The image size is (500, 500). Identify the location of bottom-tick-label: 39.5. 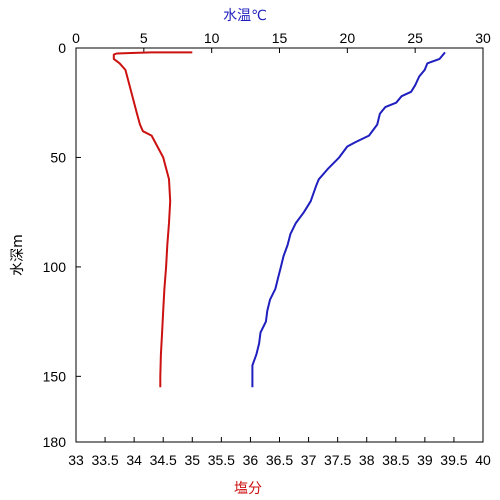
(453, 460).